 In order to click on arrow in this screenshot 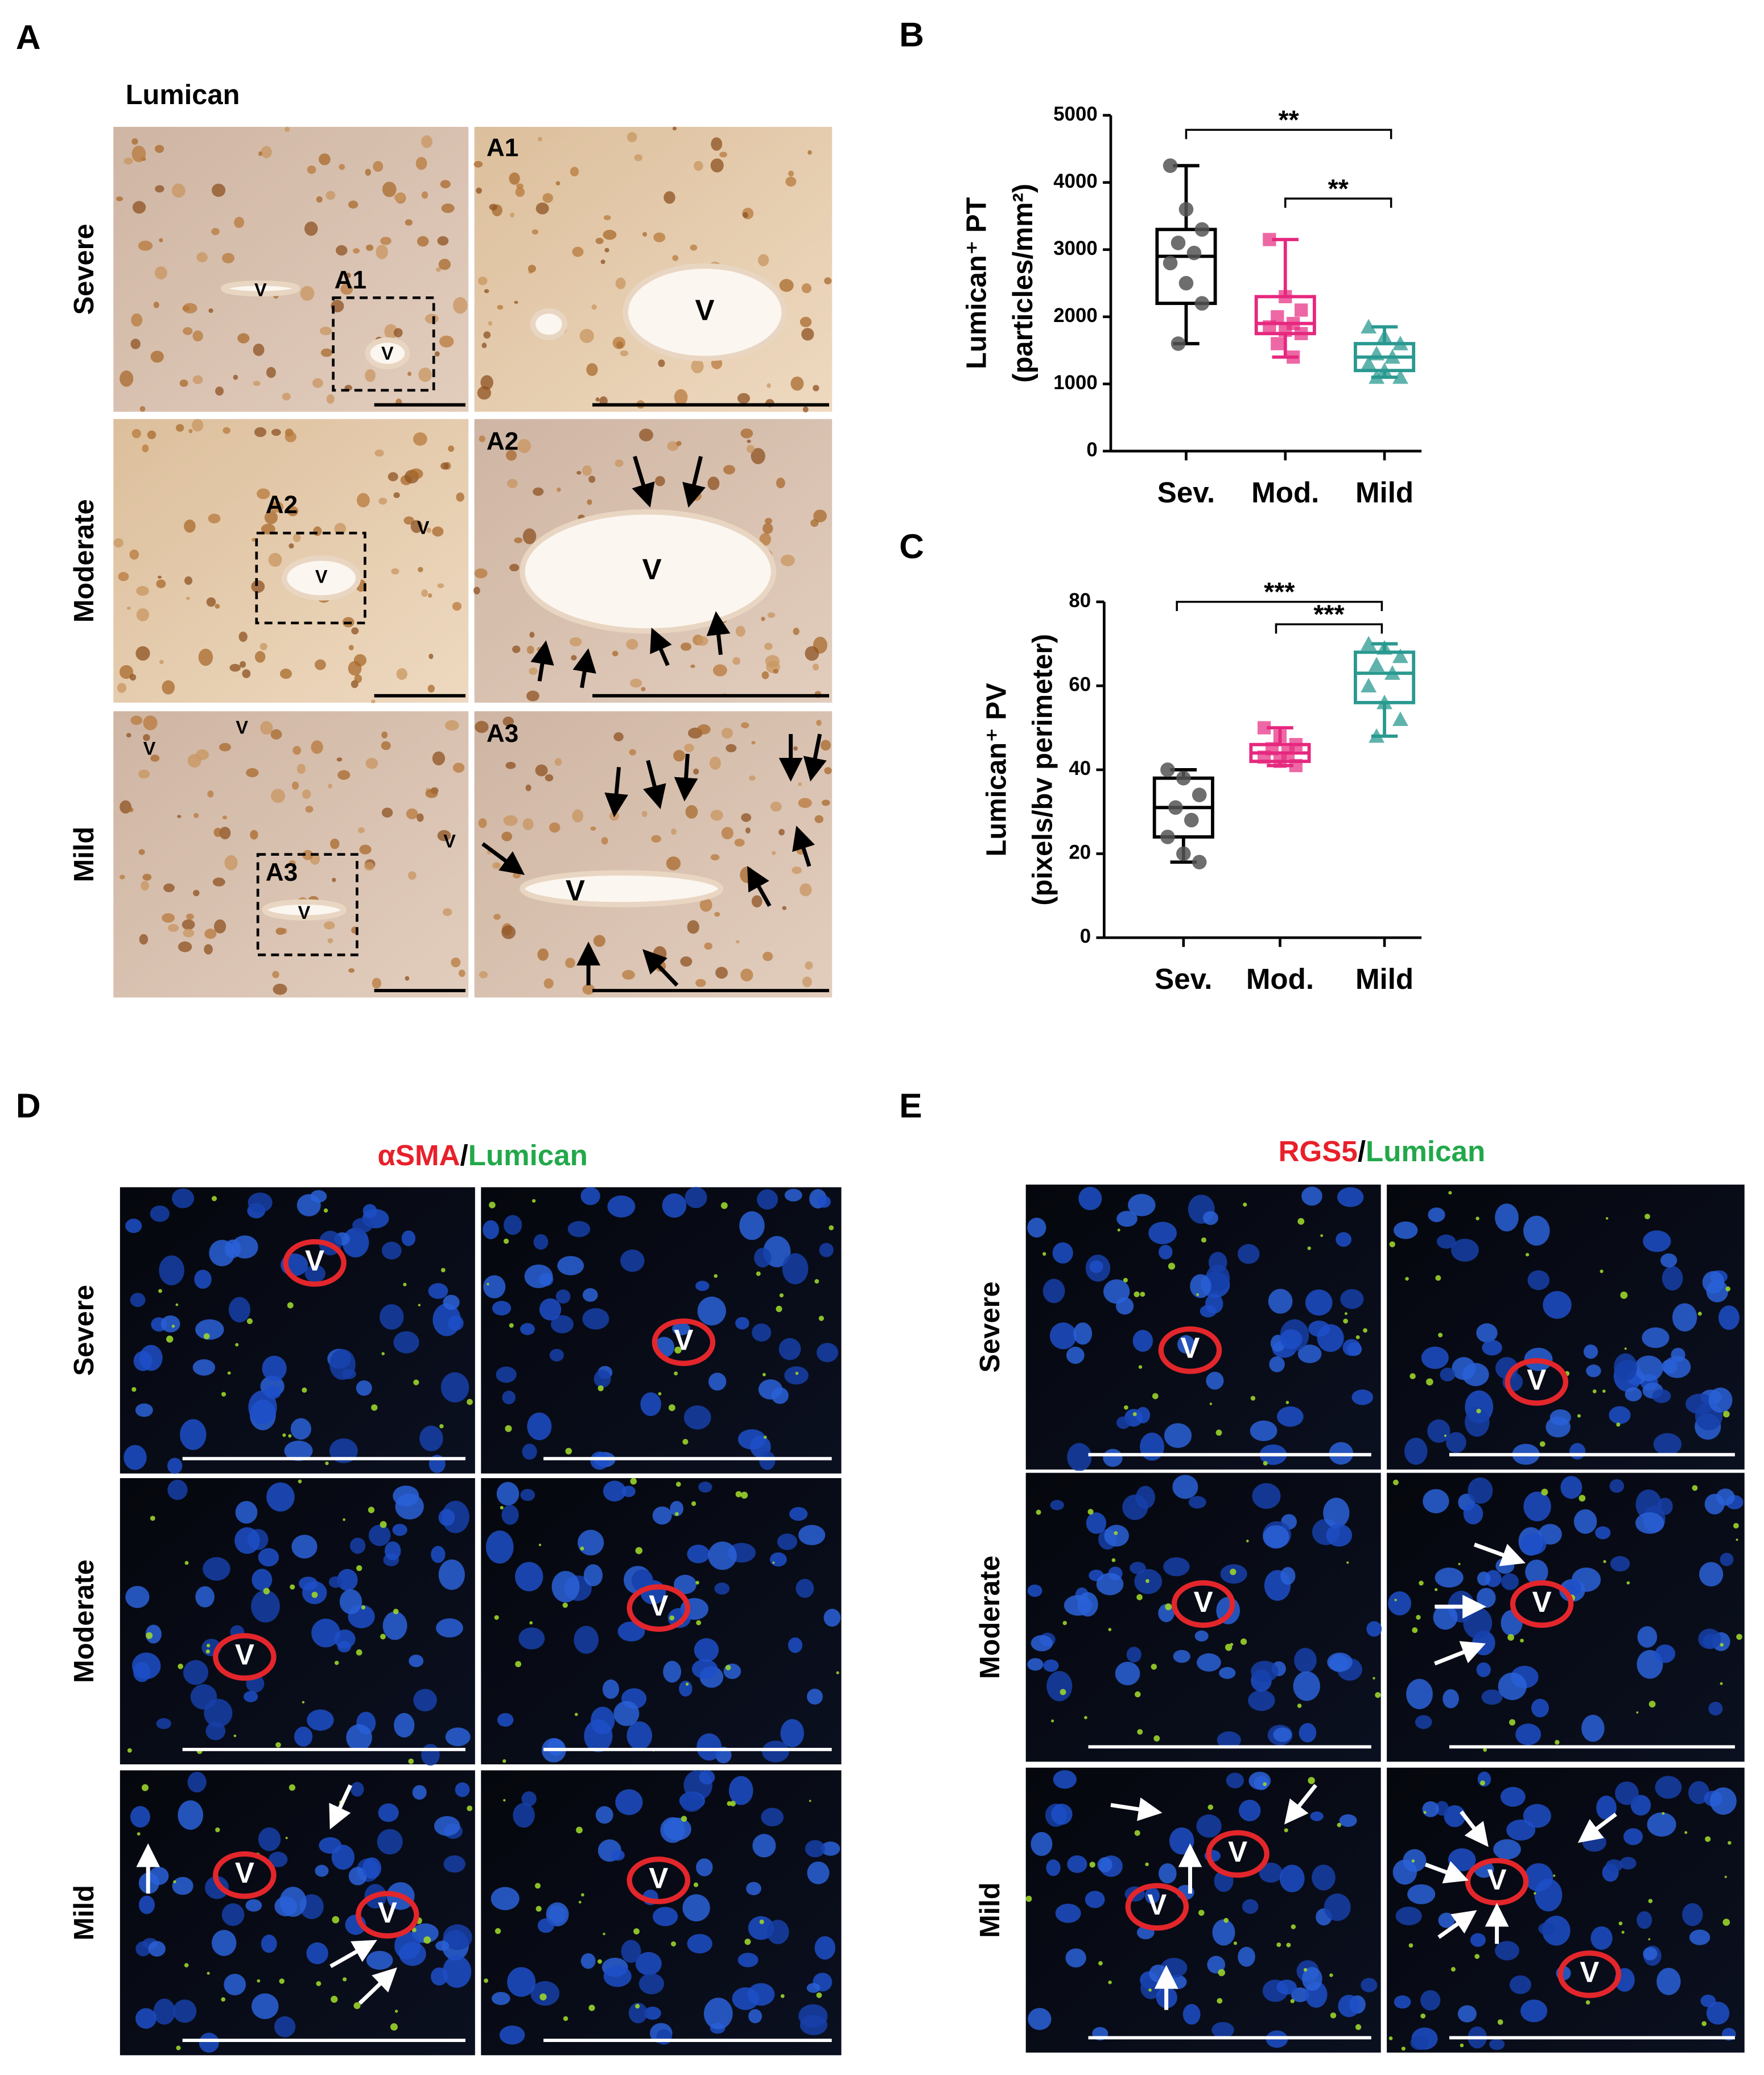, I will do `click(1460, 1653)`.